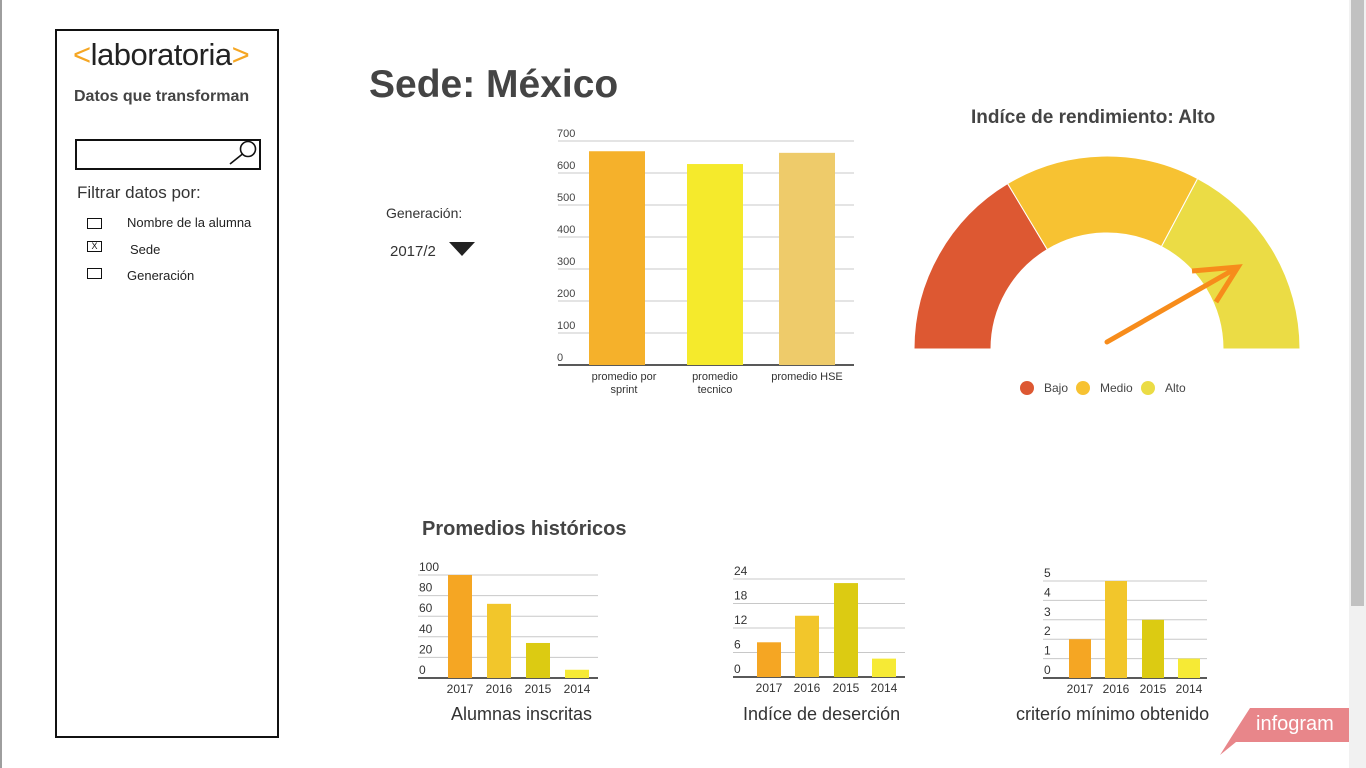 This screenshot has height=768, width=1366. What do you see at coordinates (822, 714) in the screenshot?
I see `caption-desercion: Indíce de deserción` at bounding box center [822, 714].